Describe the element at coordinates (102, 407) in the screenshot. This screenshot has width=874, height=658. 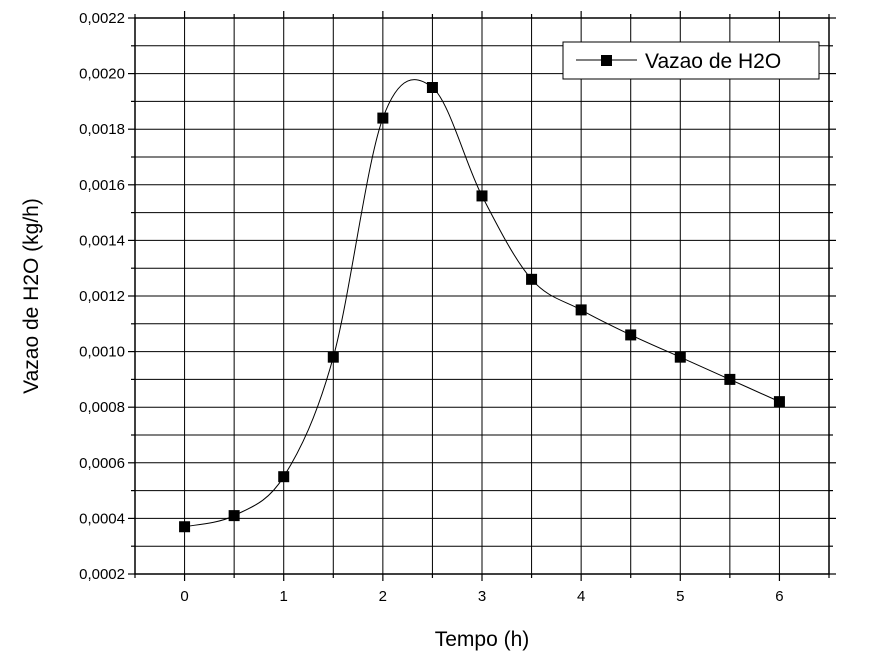
I see `y-tick-label: 0,0008` at that location.